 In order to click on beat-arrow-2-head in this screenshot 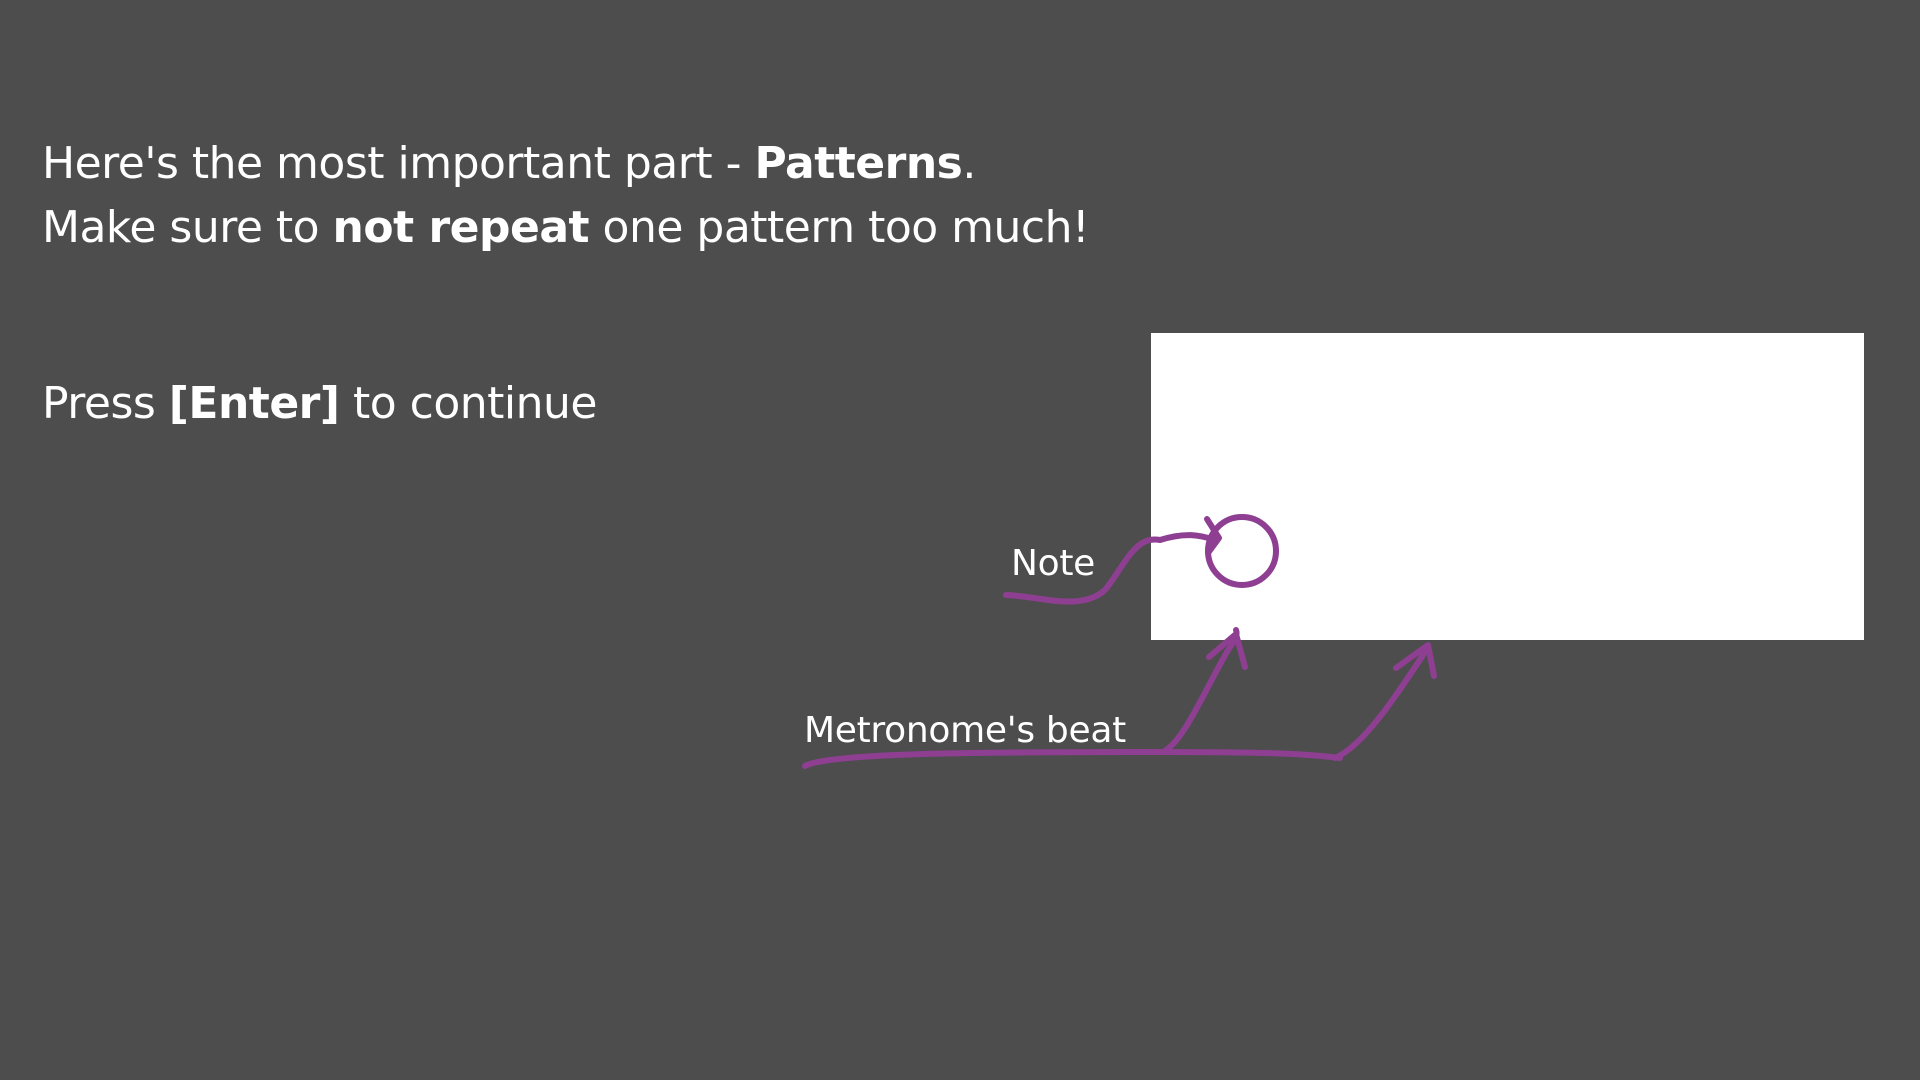, I will do `click(1415, 660)`.